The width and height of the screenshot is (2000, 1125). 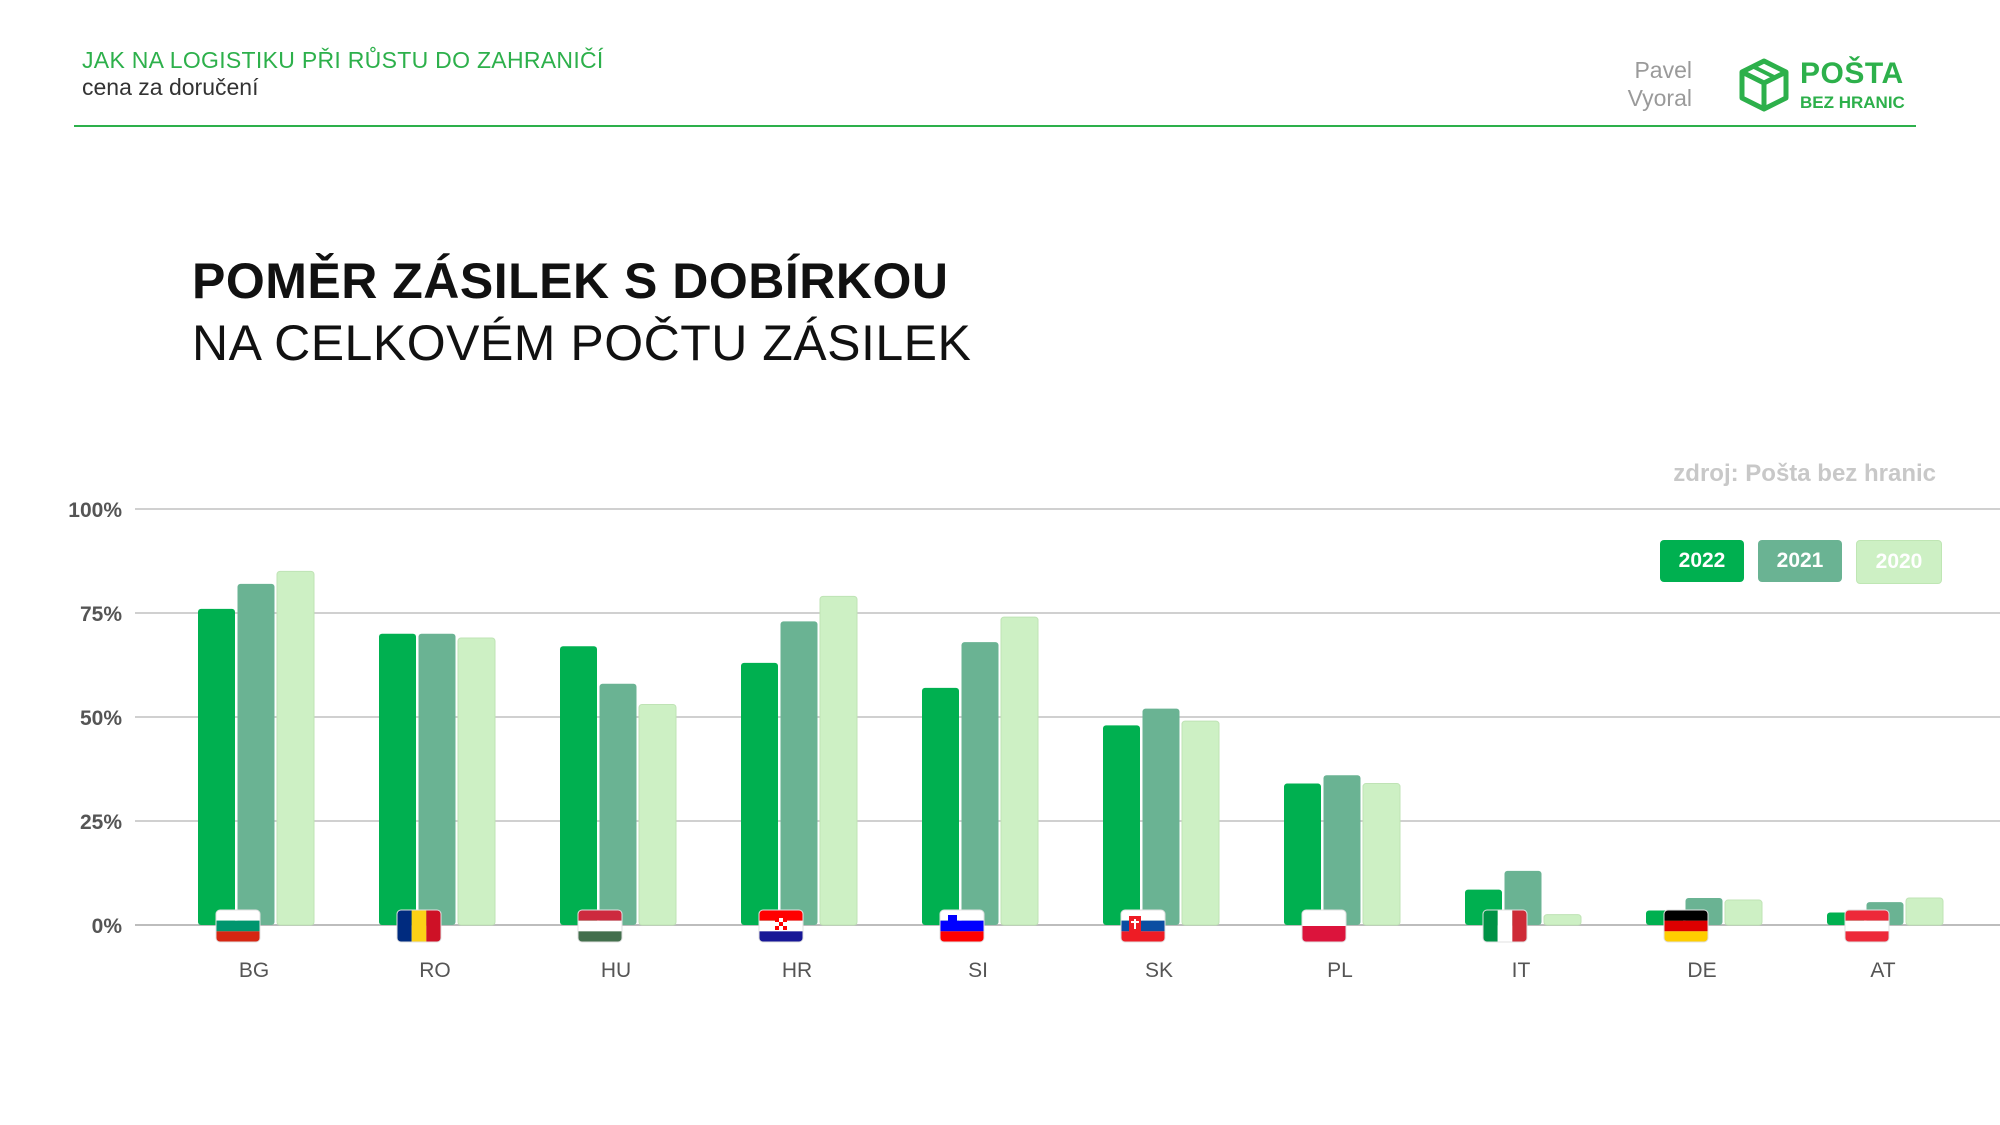 What do you see at coordinates (476, 781) in the screenshot?
I see `bar-ro-2020` at bounding box center [476, 781].